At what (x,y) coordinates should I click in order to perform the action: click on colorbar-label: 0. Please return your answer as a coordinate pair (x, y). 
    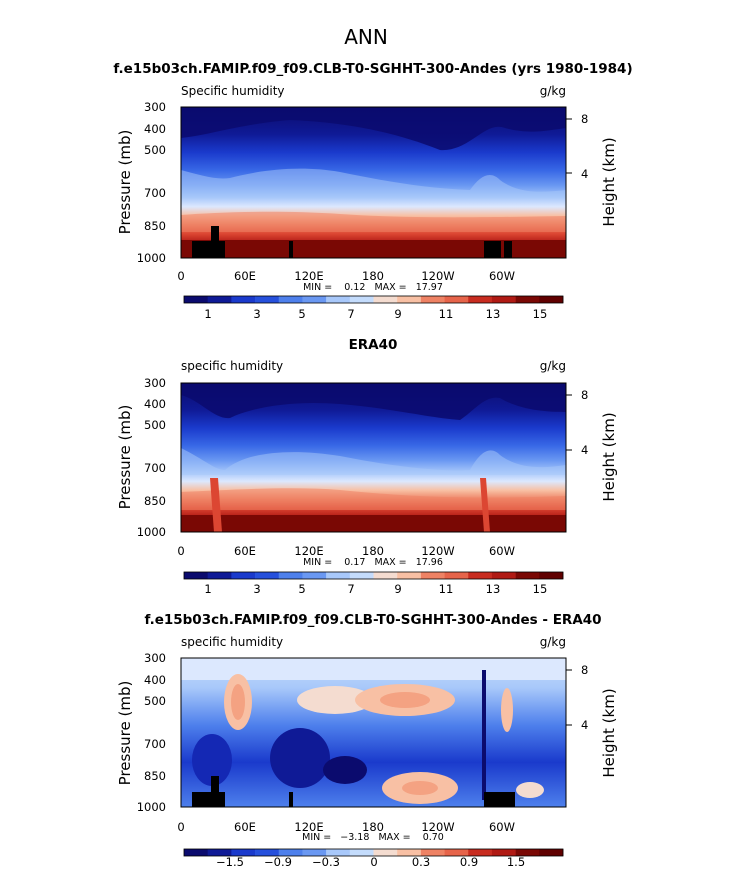
    Looking at the image, I should click on (373, 862).